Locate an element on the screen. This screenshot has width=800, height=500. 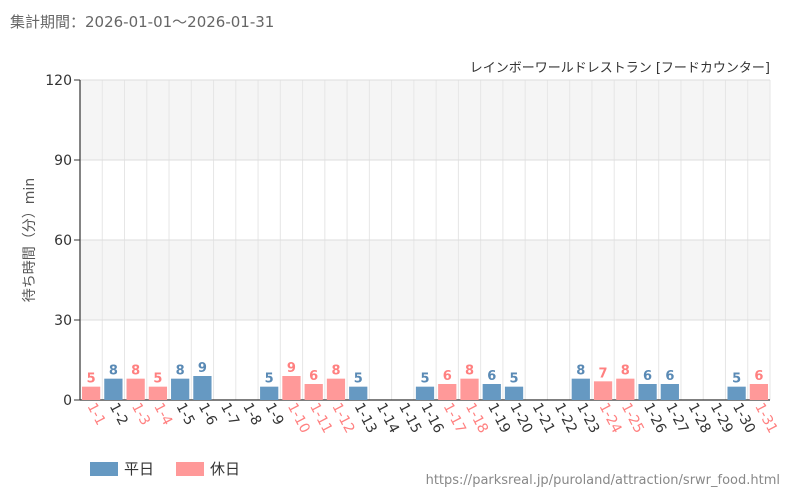
value-label-1-1: 5 is located at coordinates (91, 379).